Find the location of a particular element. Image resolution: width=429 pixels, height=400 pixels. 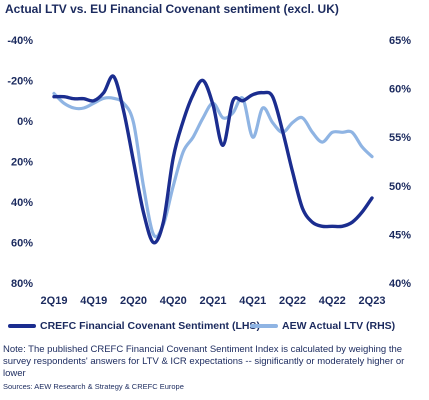

right-axis-tick-labels: 65% 60% 55% 50% 45% 40% is located at coordinates (400, 162).